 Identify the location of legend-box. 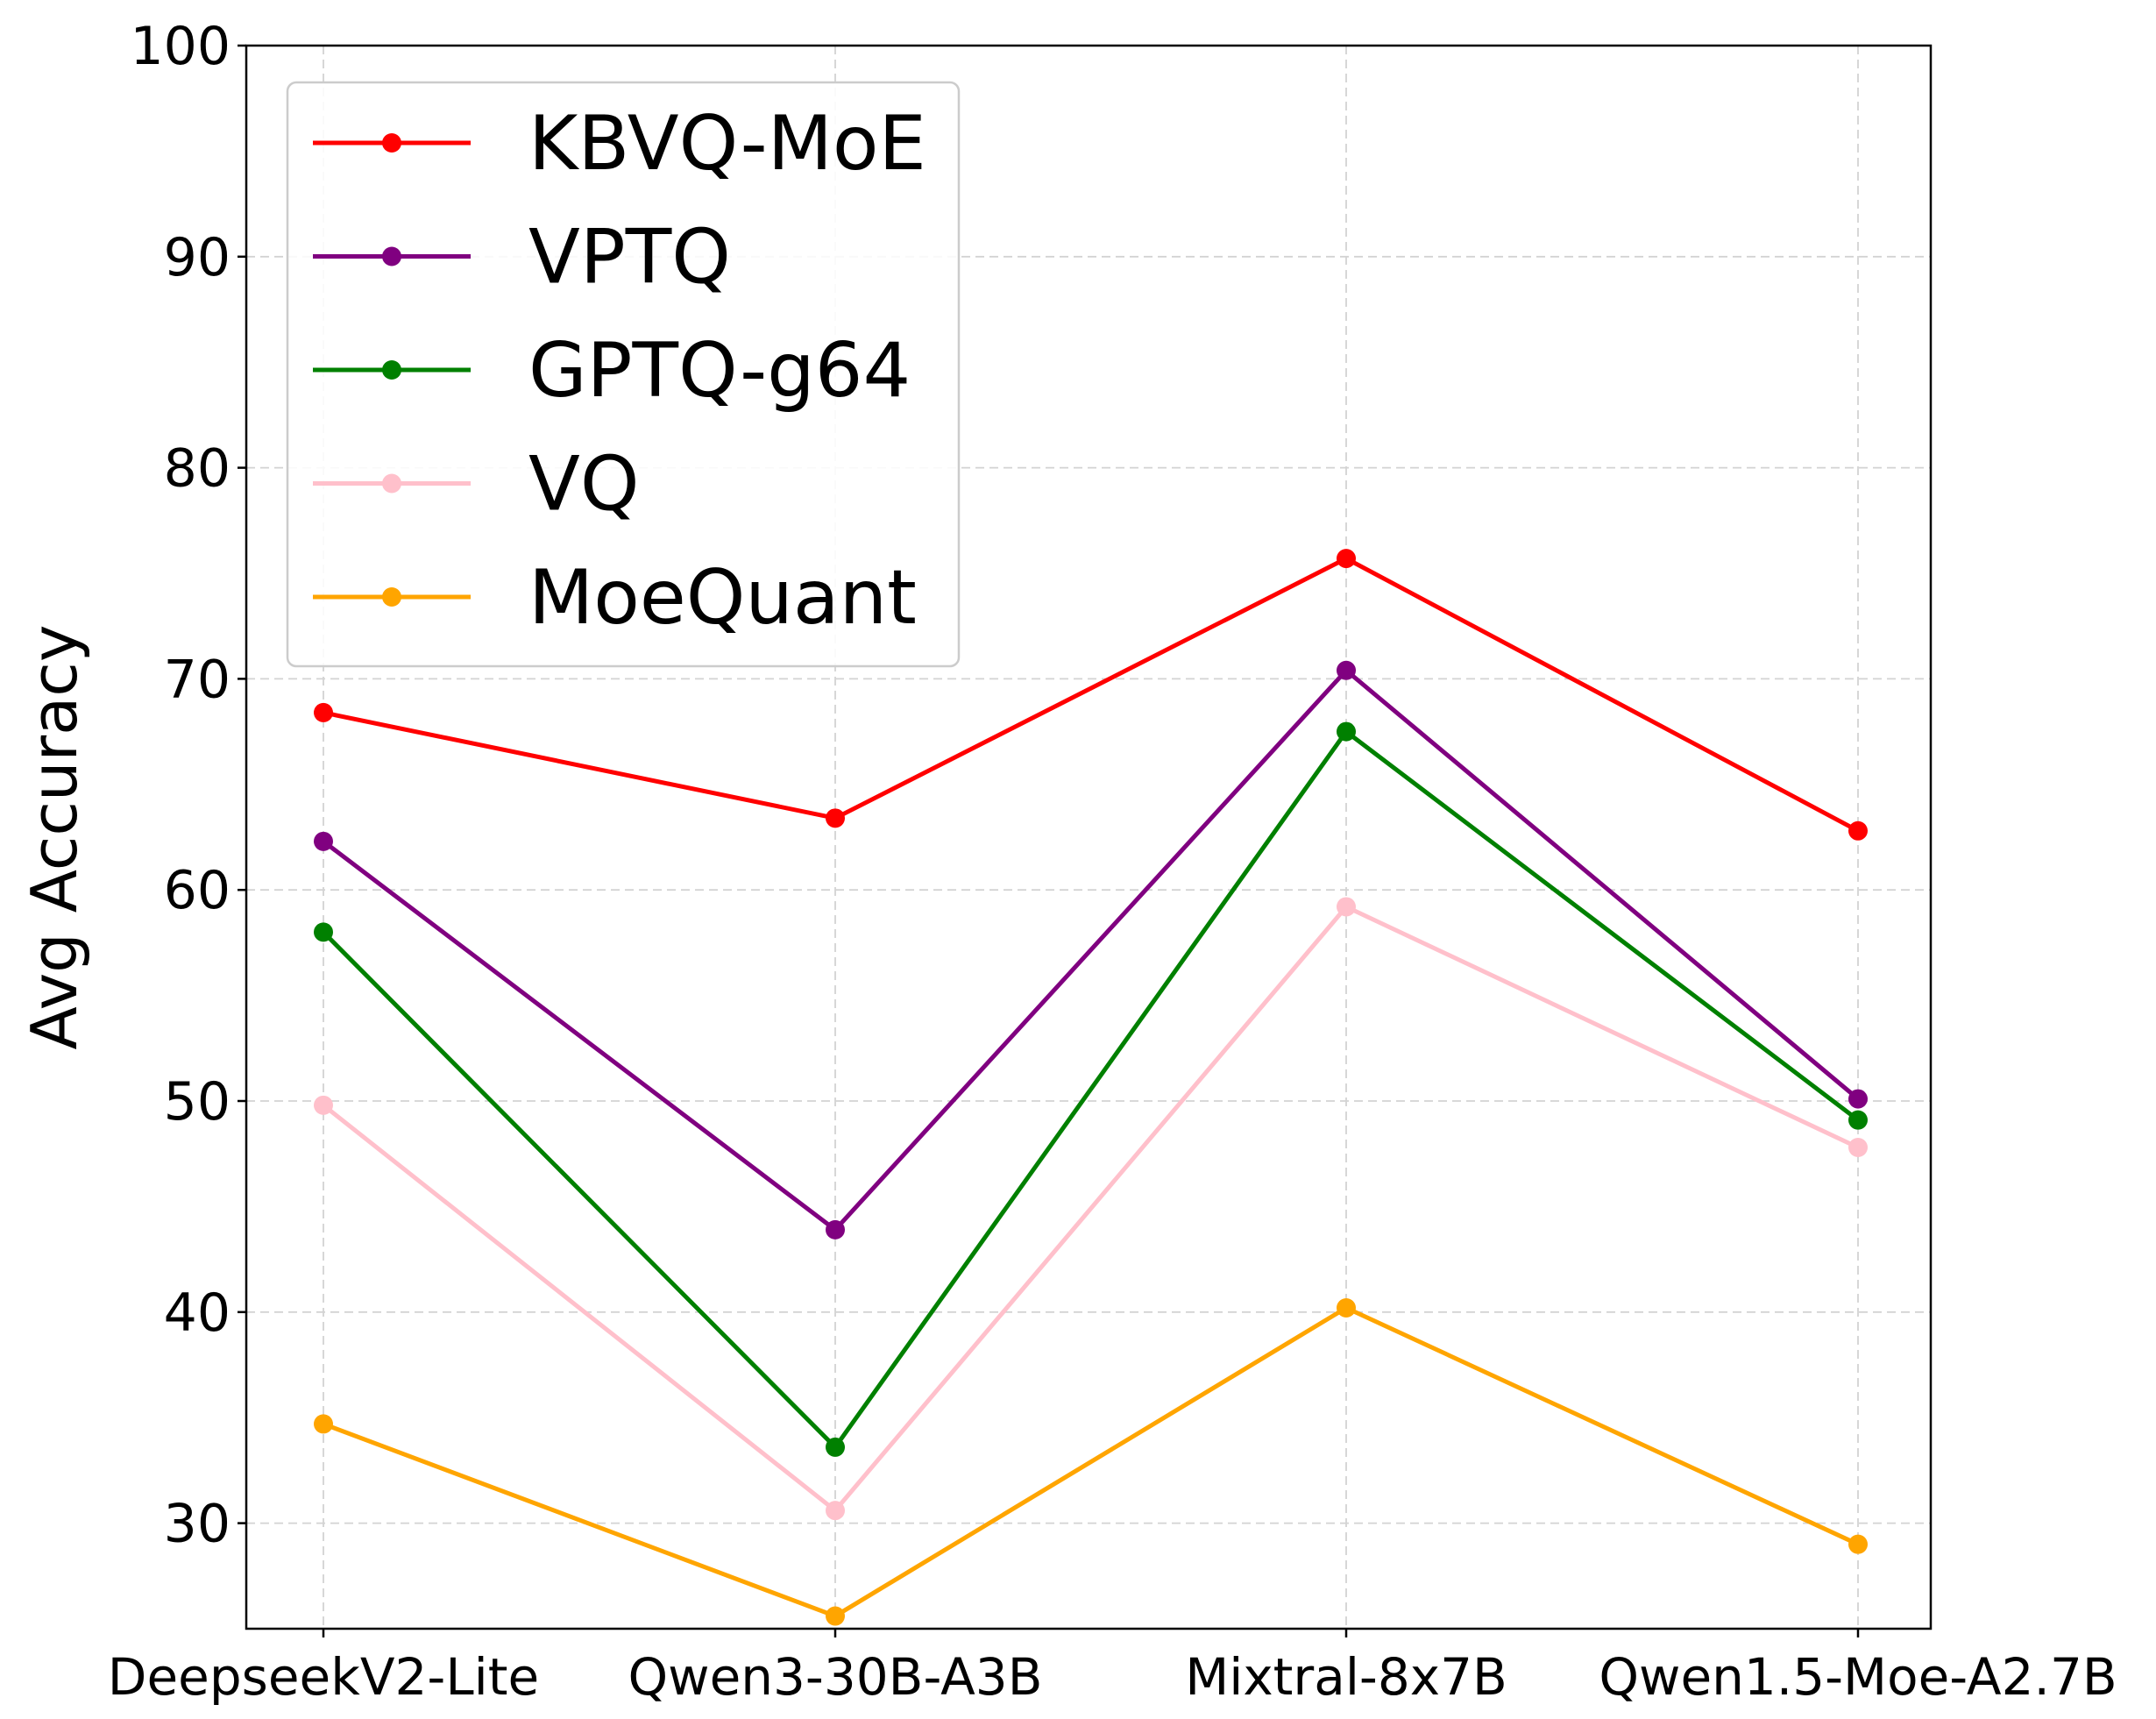
(623, 374).